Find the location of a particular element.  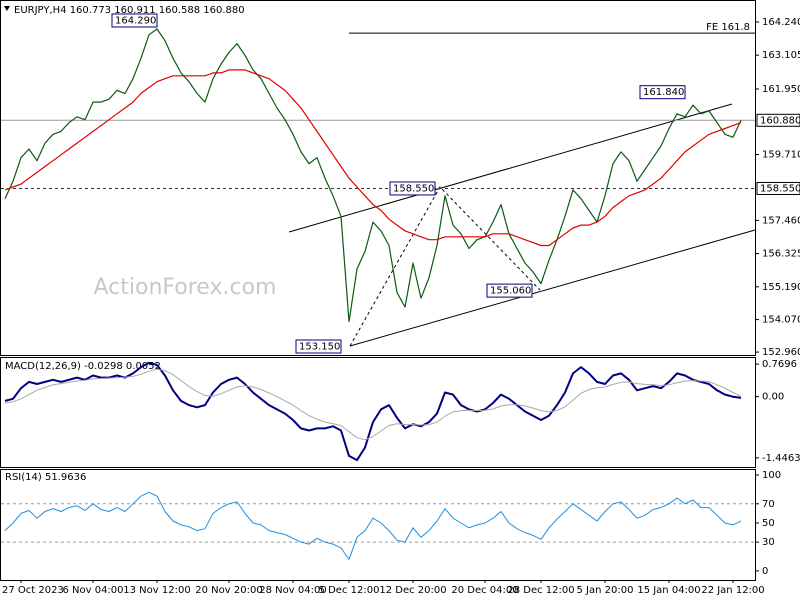

x-tick-label: 6 Nov 04:00 is located at coordinates (92, 590).